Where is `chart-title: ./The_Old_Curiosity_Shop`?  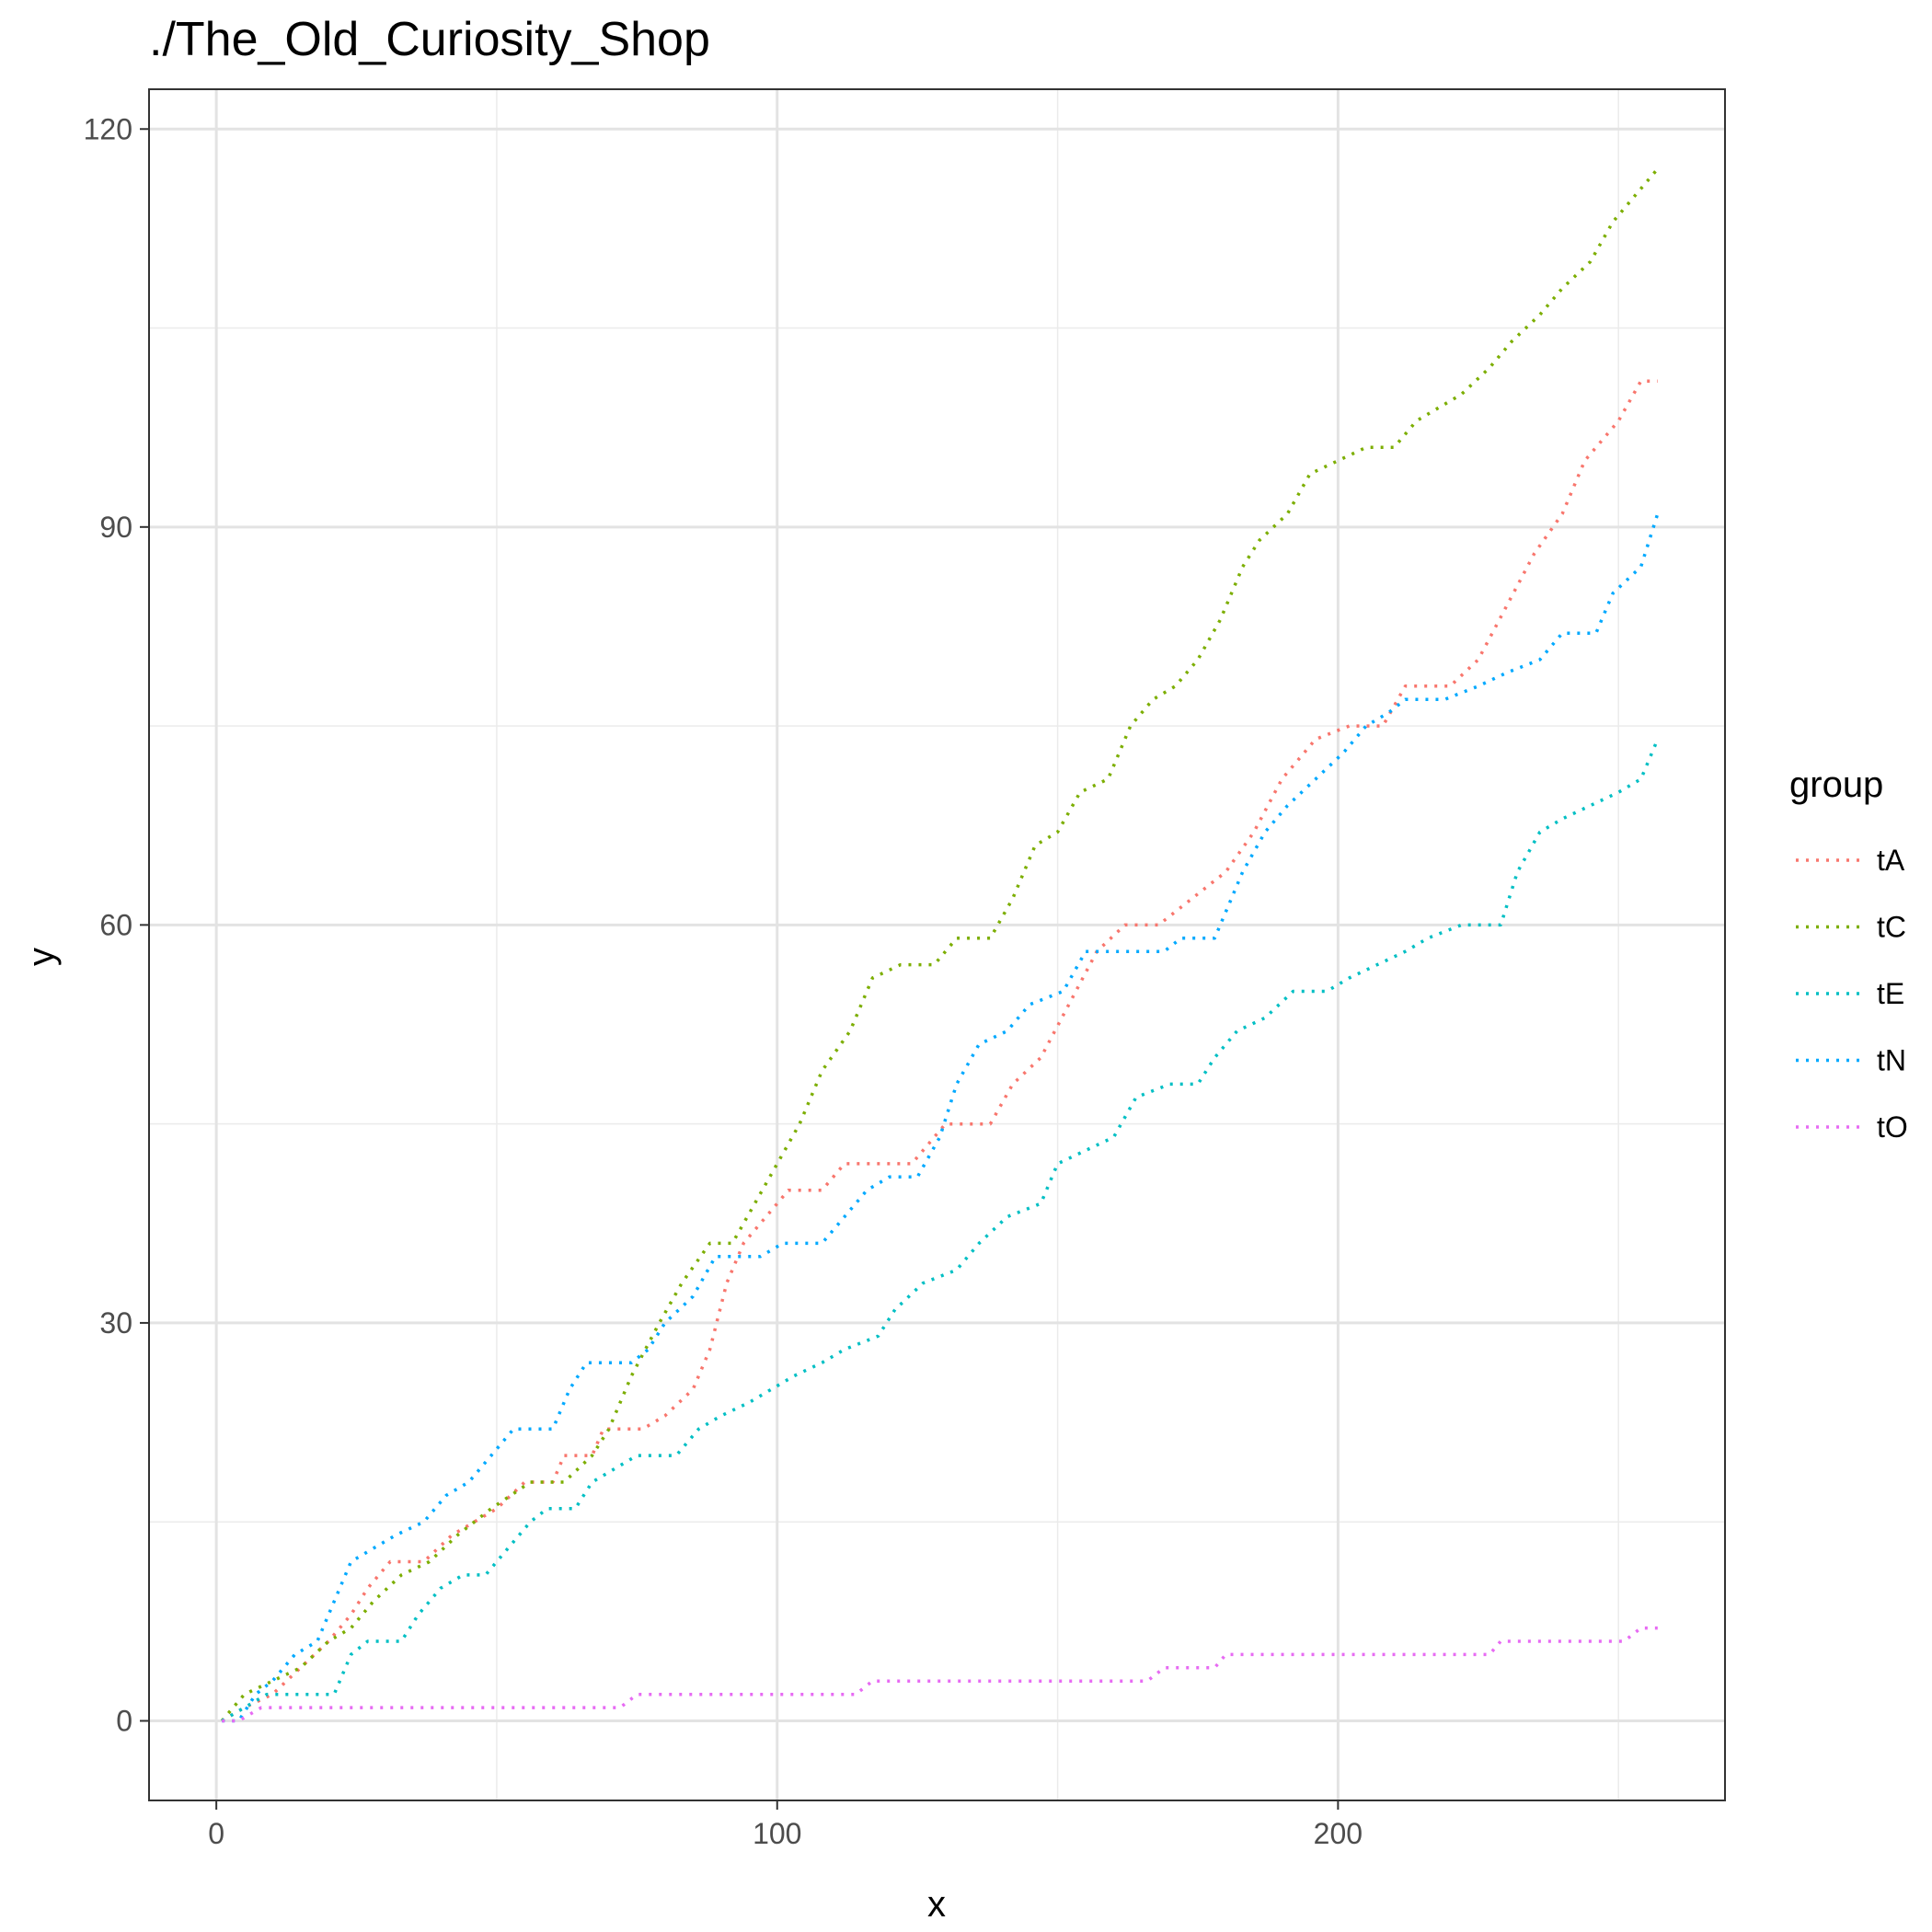
chart-title: ./The_Old_Curiosity_Shop is located at coordinates (429, 39).